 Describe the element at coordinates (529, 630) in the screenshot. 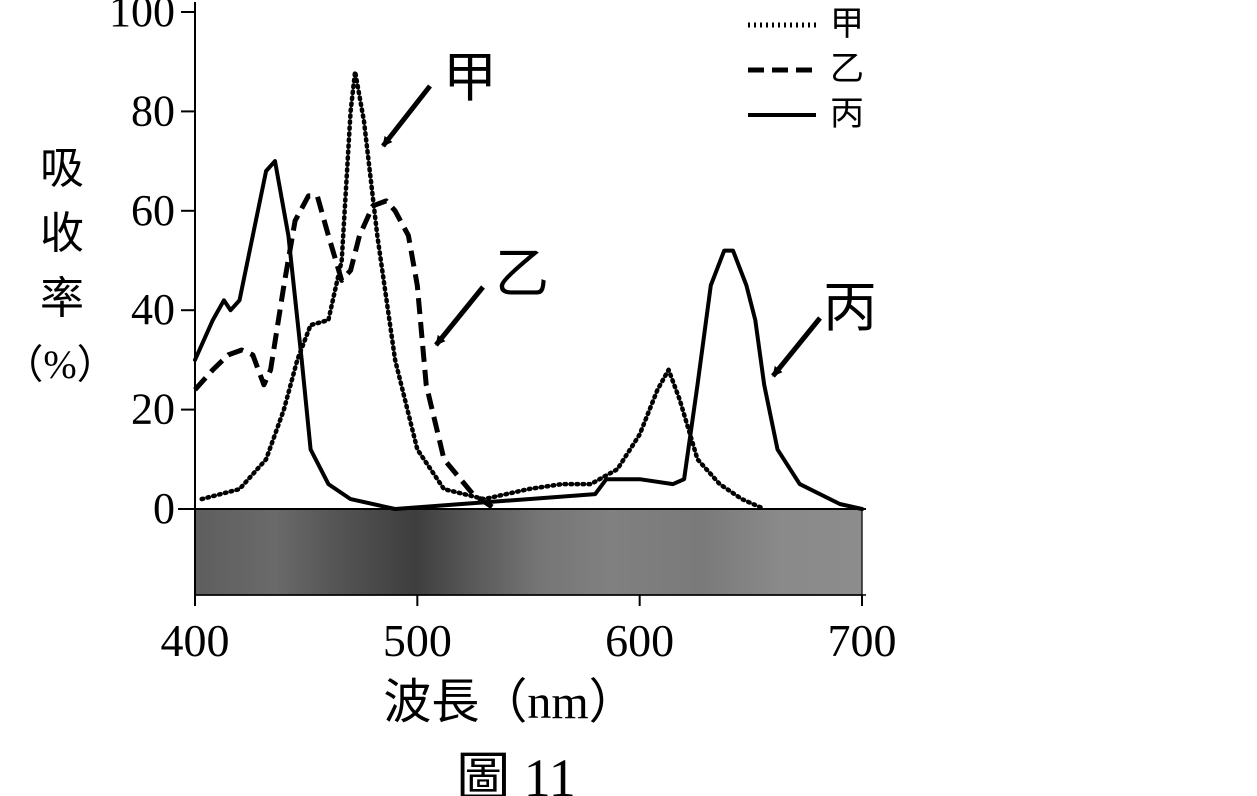

I see `x-ticks: 400 500 600 700` at that location.